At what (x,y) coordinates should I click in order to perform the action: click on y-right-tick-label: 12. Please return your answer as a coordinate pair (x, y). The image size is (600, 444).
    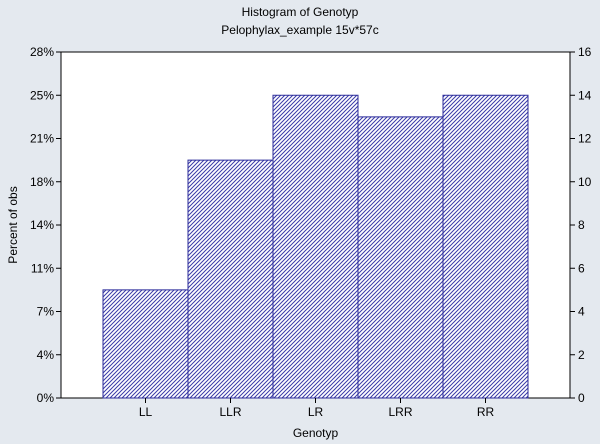
    Looking at the image, I should click on (585, 139).